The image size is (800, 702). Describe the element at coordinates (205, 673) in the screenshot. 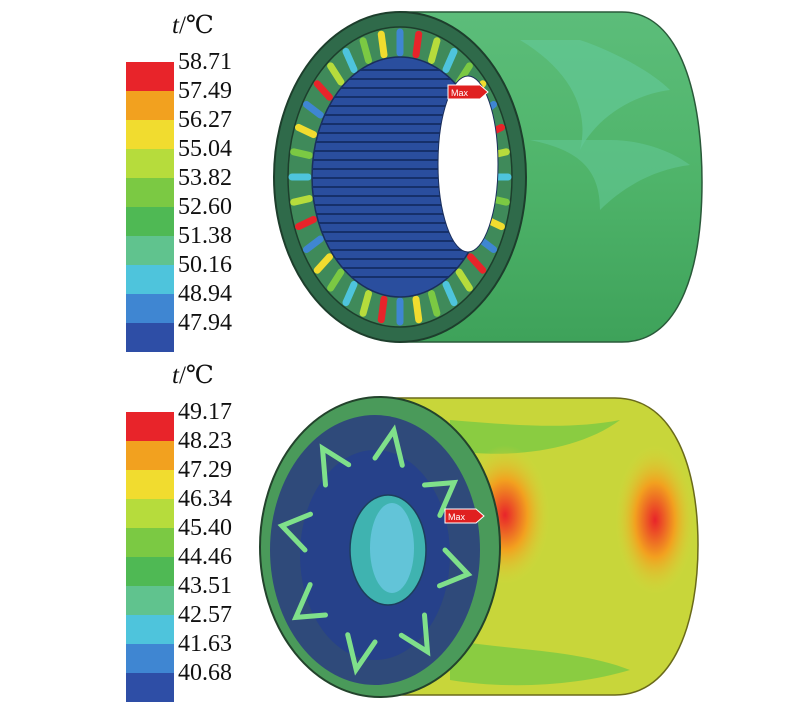

I see `legend-tick-label: 40.68` at that location.